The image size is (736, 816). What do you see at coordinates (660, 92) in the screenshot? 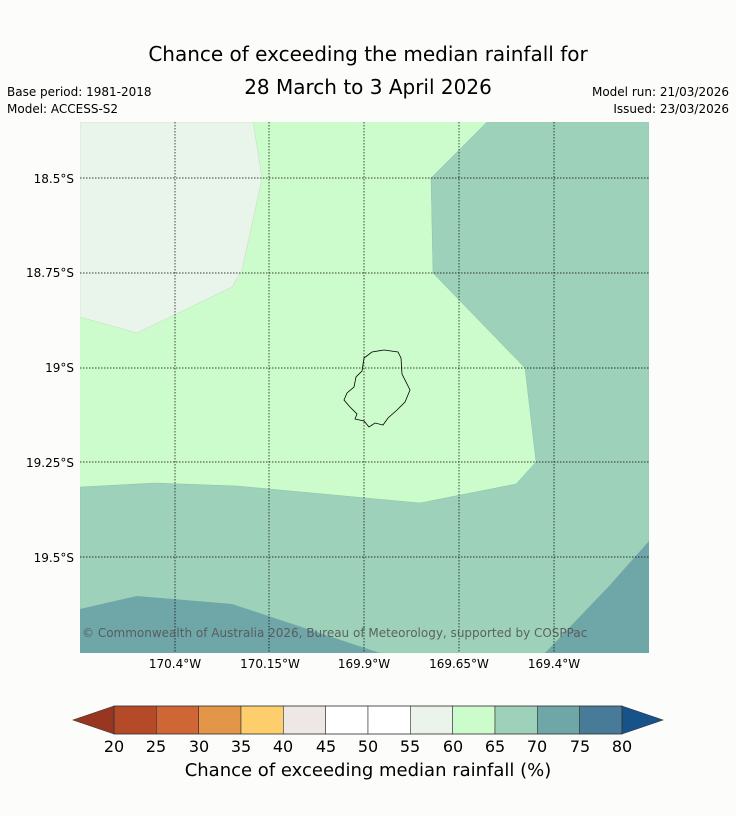
I see `model-run: Model run: 21/03/2026` at bounding box center [660, 92].